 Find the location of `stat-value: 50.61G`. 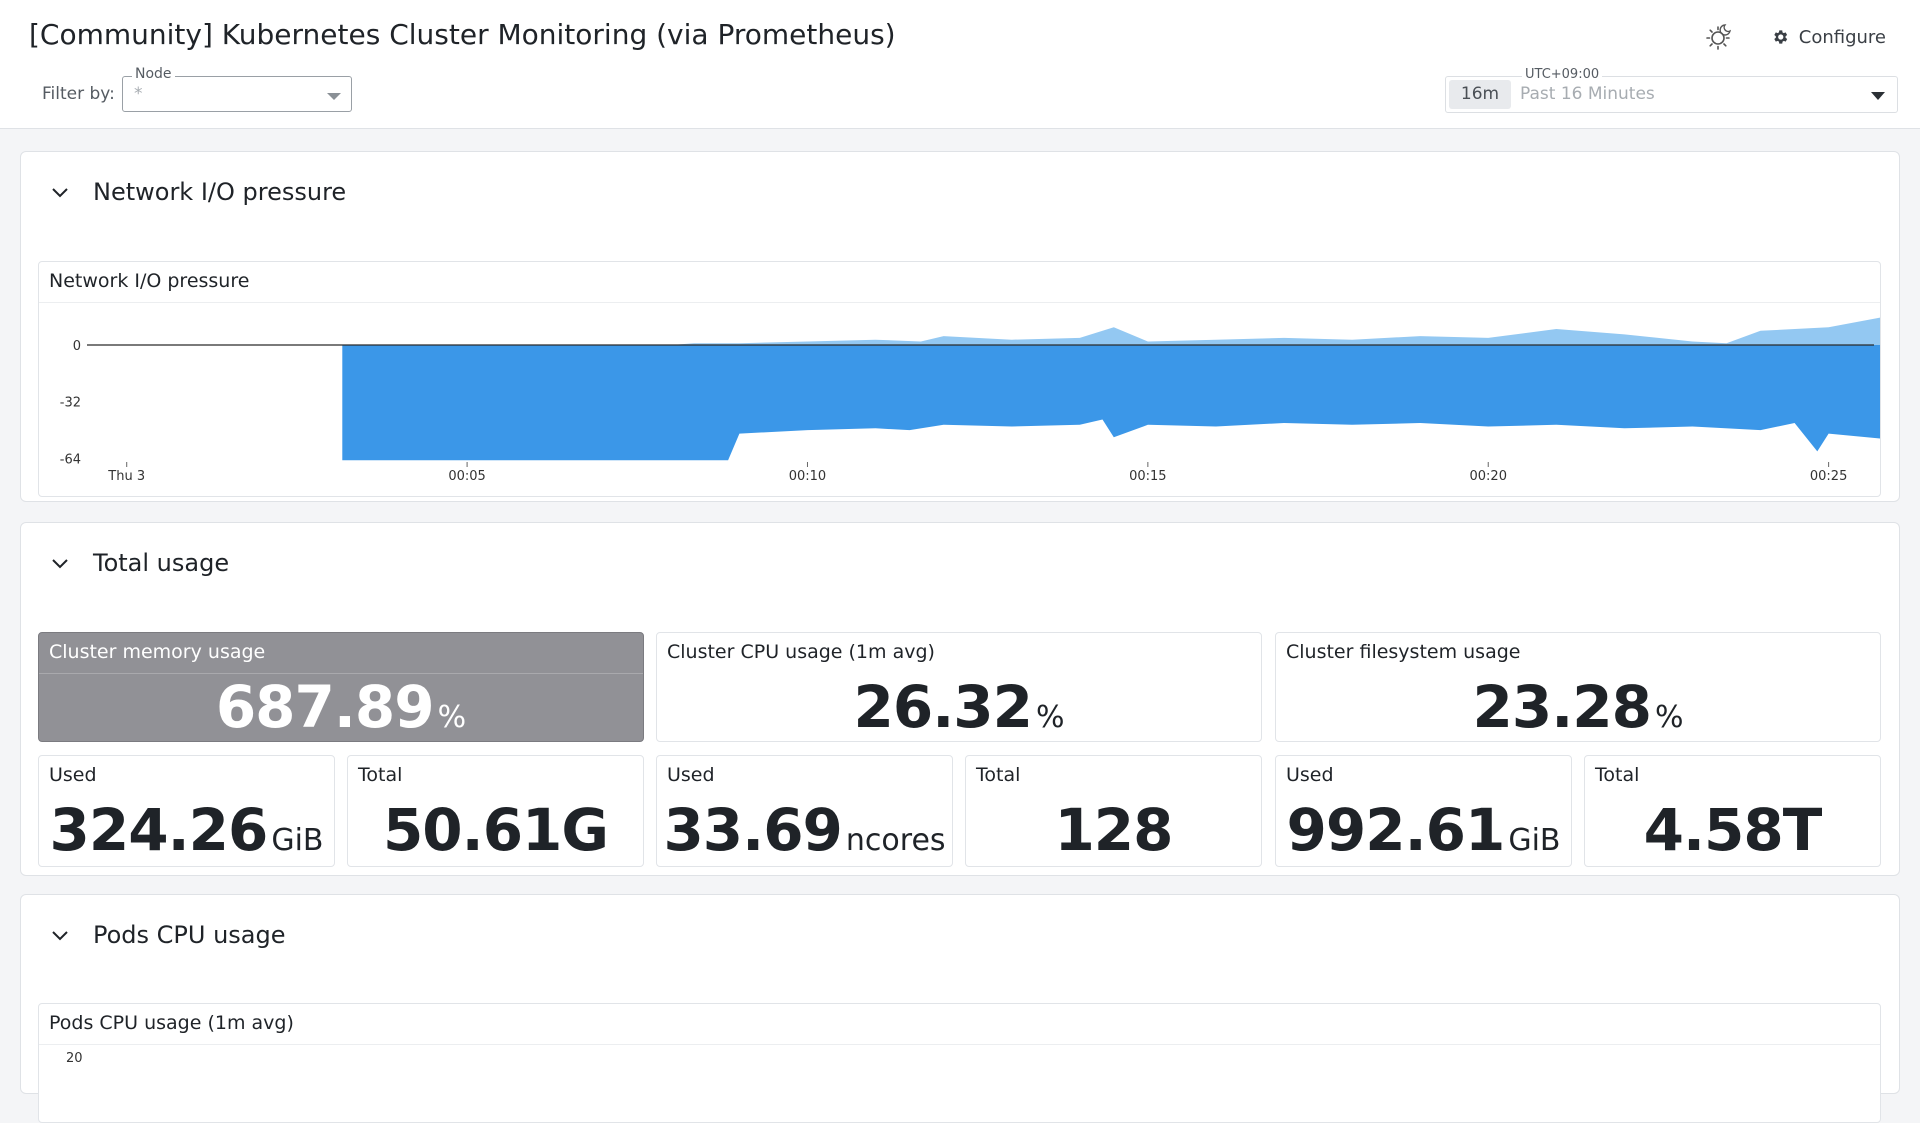

stat-value: 50.61G is located at coordinates (495, 830).